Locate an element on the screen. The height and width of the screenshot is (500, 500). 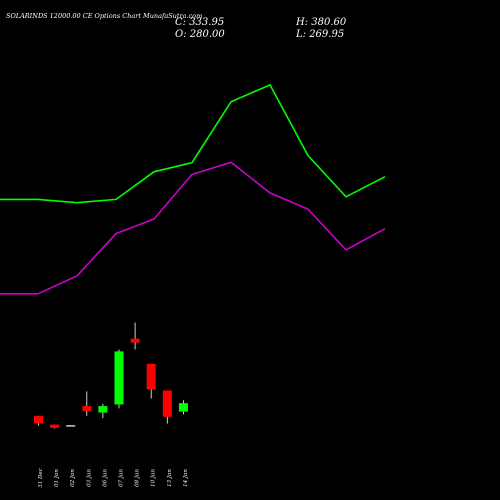
high-value: H: 380.60 is located at coordinates (321, 22).